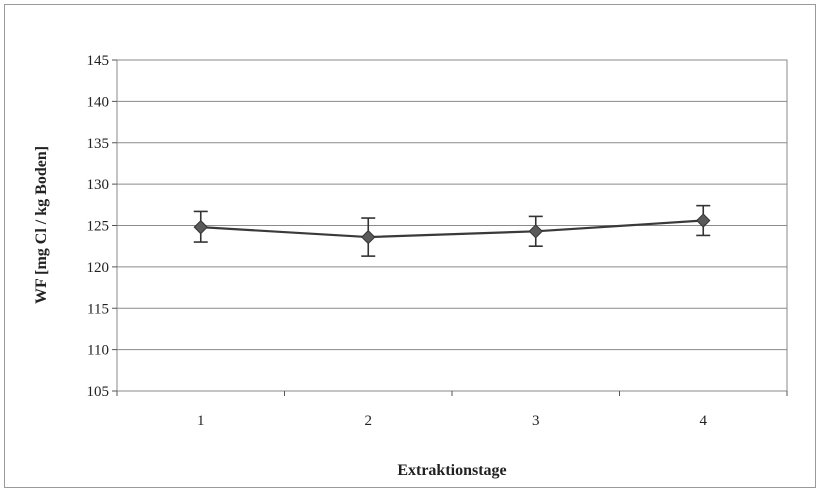  I want to click on y-axis-title: WF [mg Cl / kg Boden], so click(41, 225).